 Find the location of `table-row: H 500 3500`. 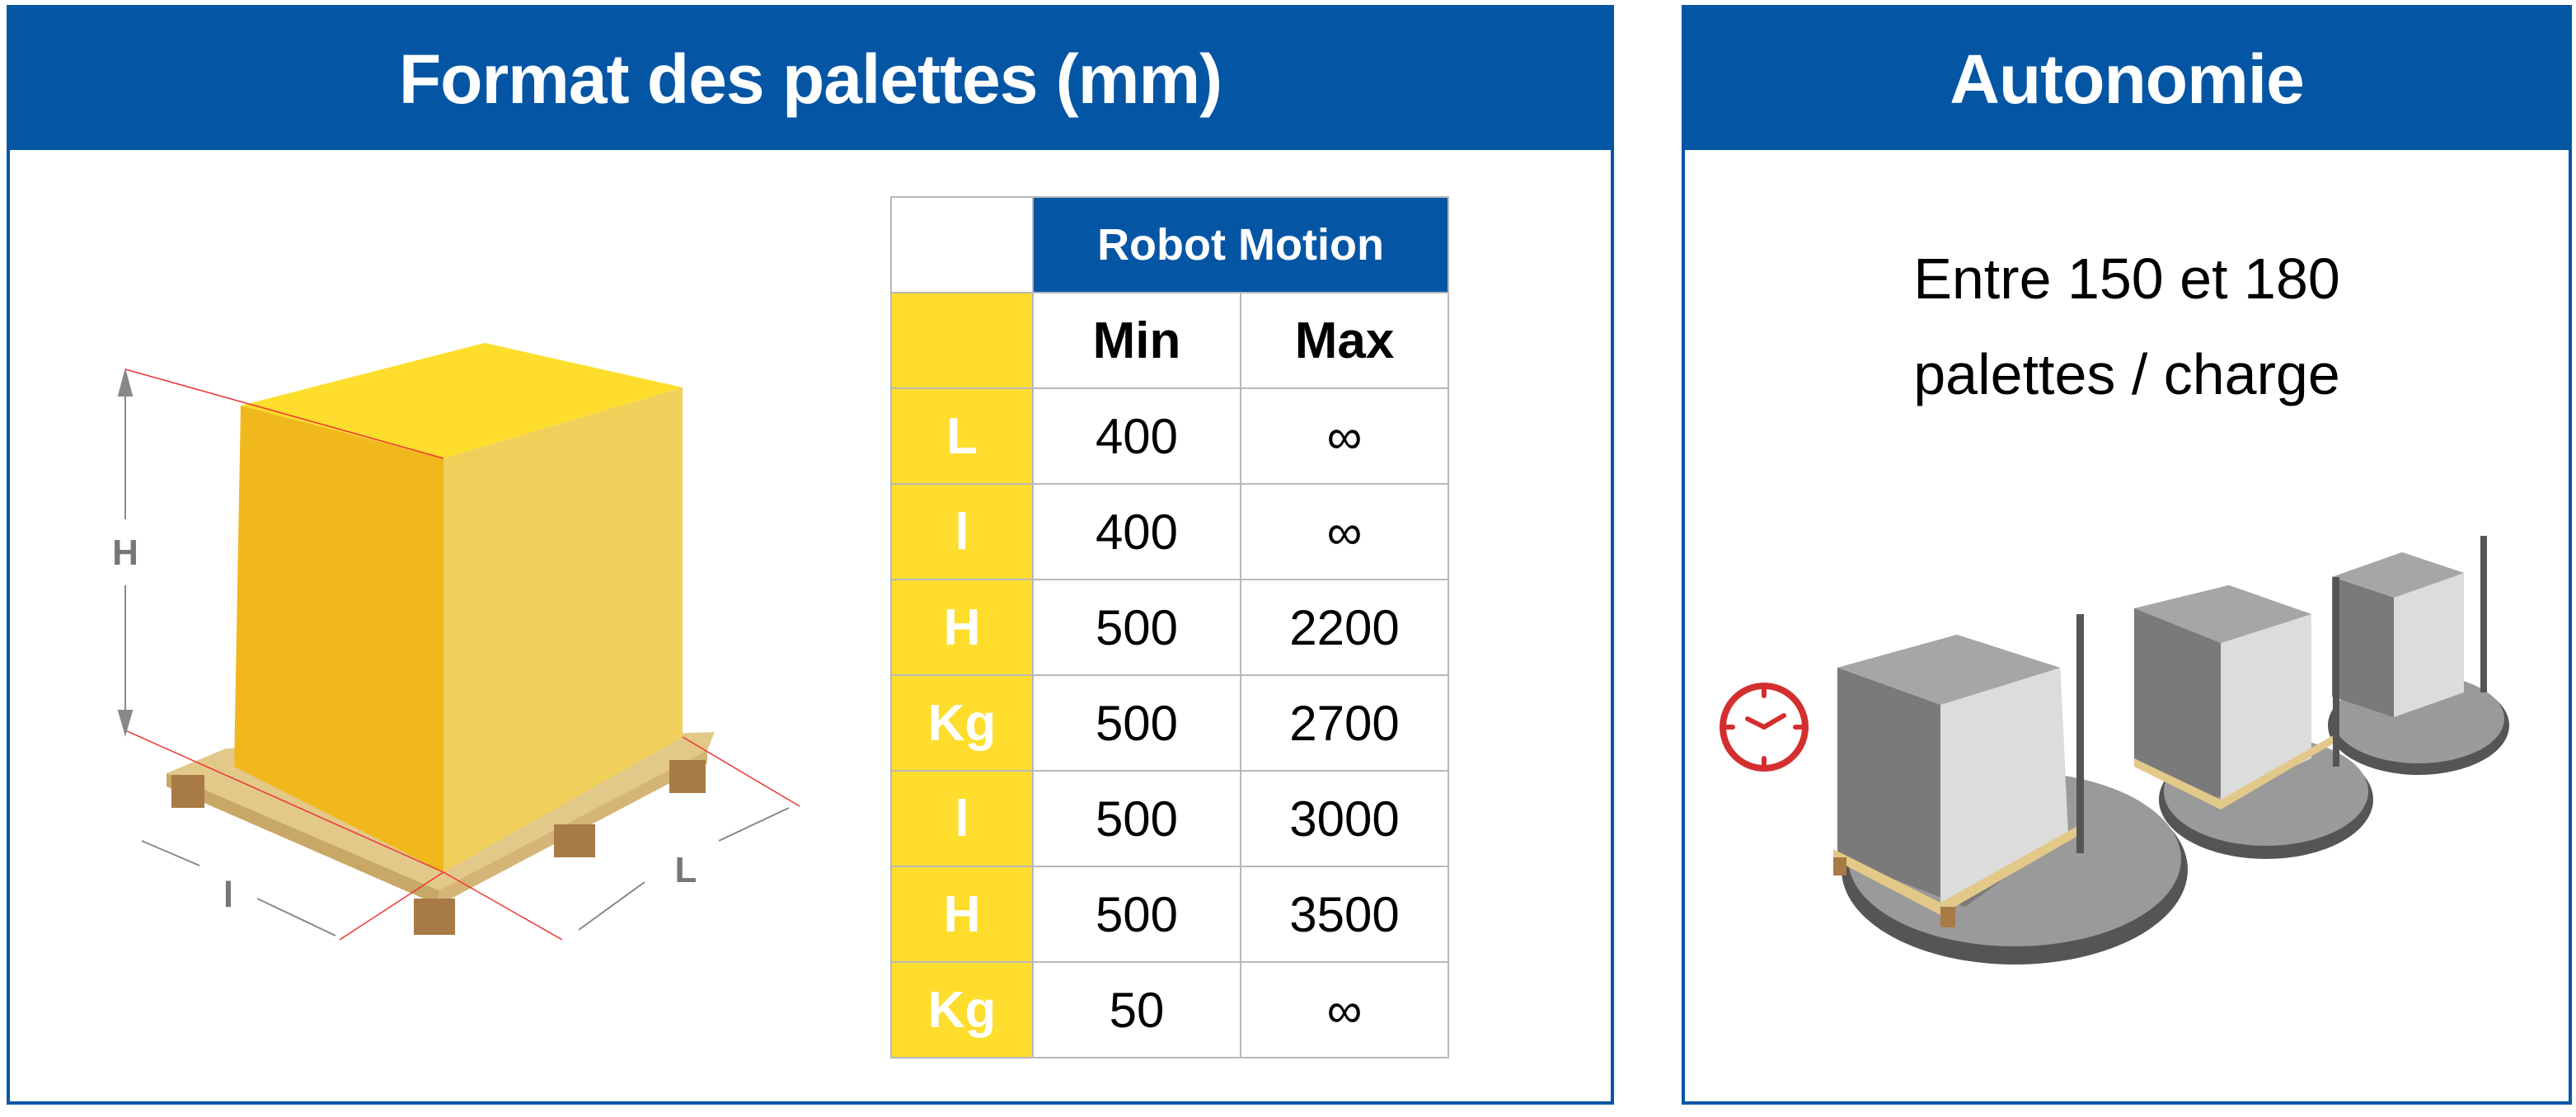

table-row: H 500 3500 is located at coordinates (1170, 915).